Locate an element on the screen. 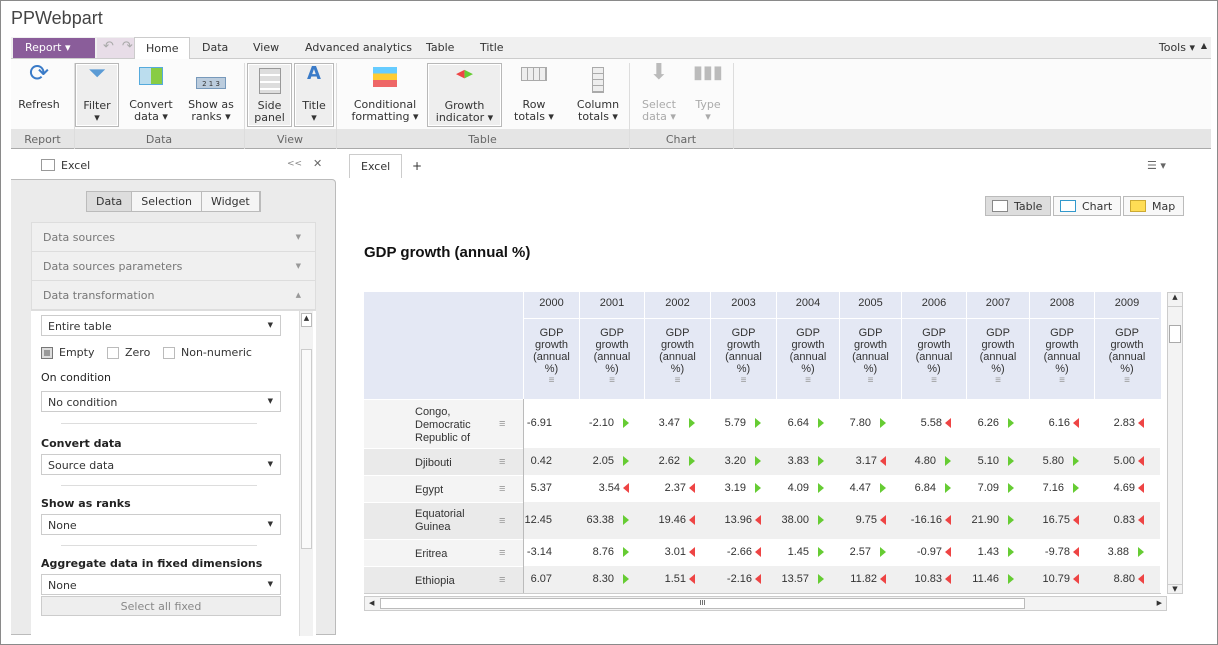 Image resolution: width=1218 pixels, height=645 pixels. table-cell: 8.80 is located at coordinates (1127, 579).